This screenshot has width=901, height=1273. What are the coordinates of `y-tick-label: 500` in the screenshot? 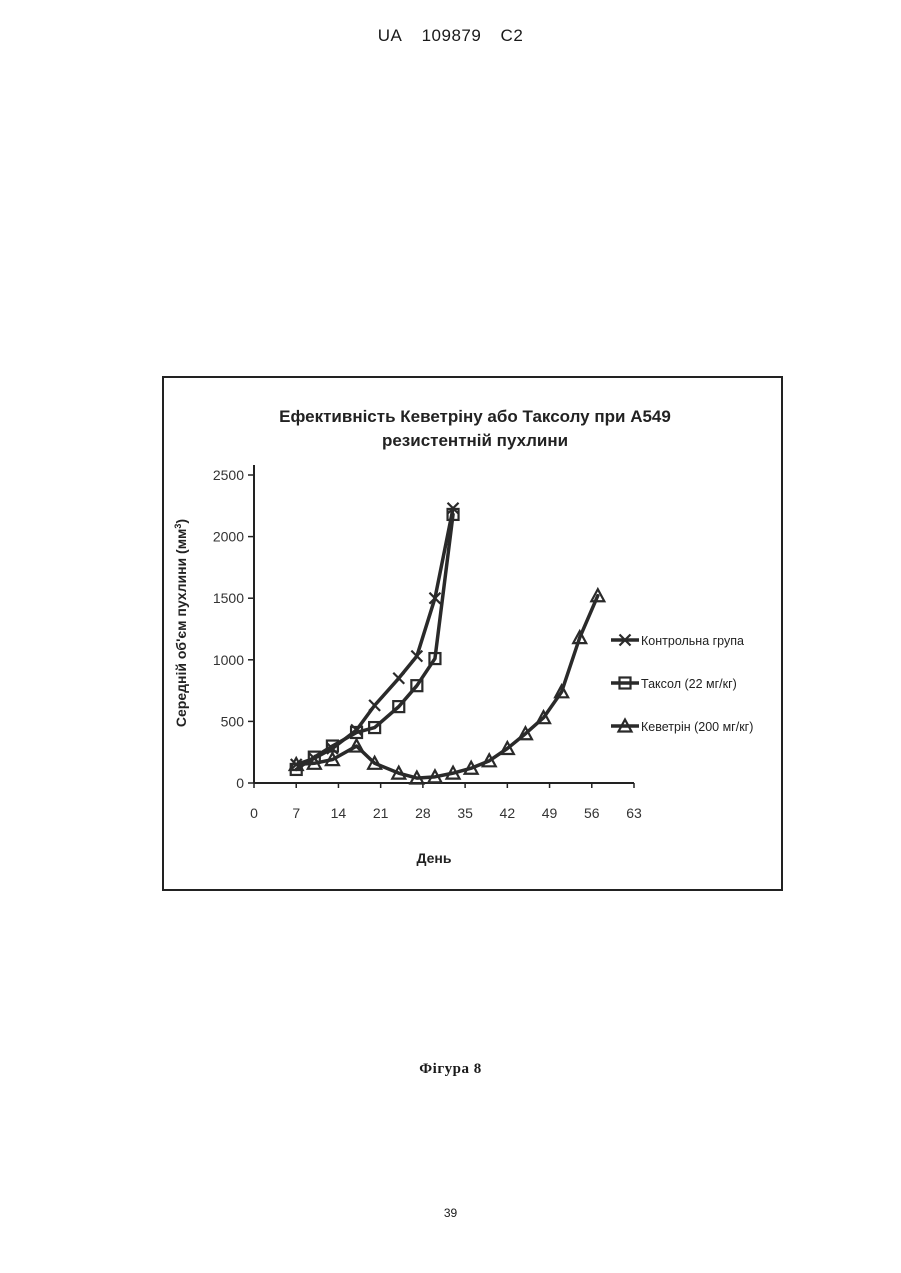 It's located at (233, 721).